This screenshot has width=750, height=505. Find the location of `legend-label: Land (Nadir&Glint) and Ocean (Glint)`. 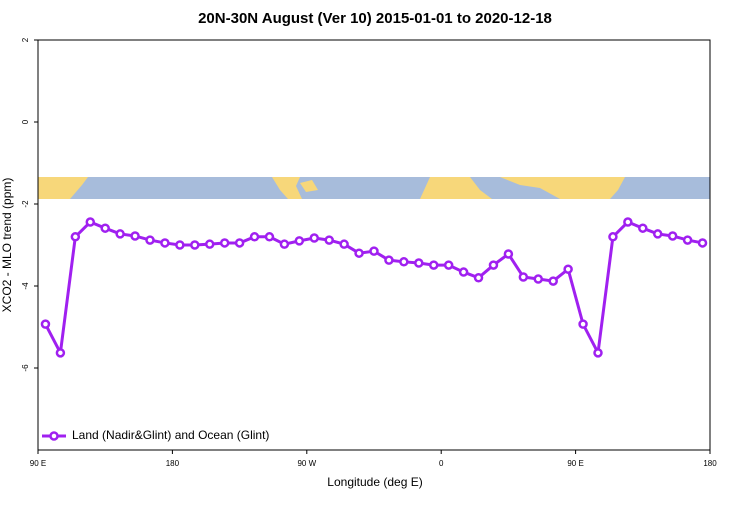

legend-label: Land (Nadir&Glint) and Ocean (Glint) is located at coordinates (170, 435).